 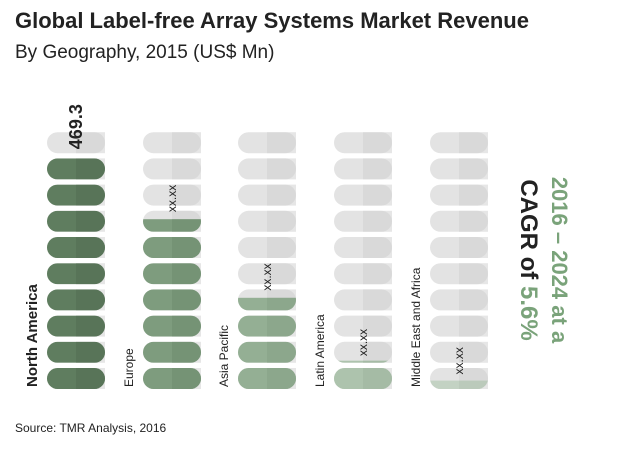 I want to click on category-label: Middle East and Africa, so click(x=416, y=327).